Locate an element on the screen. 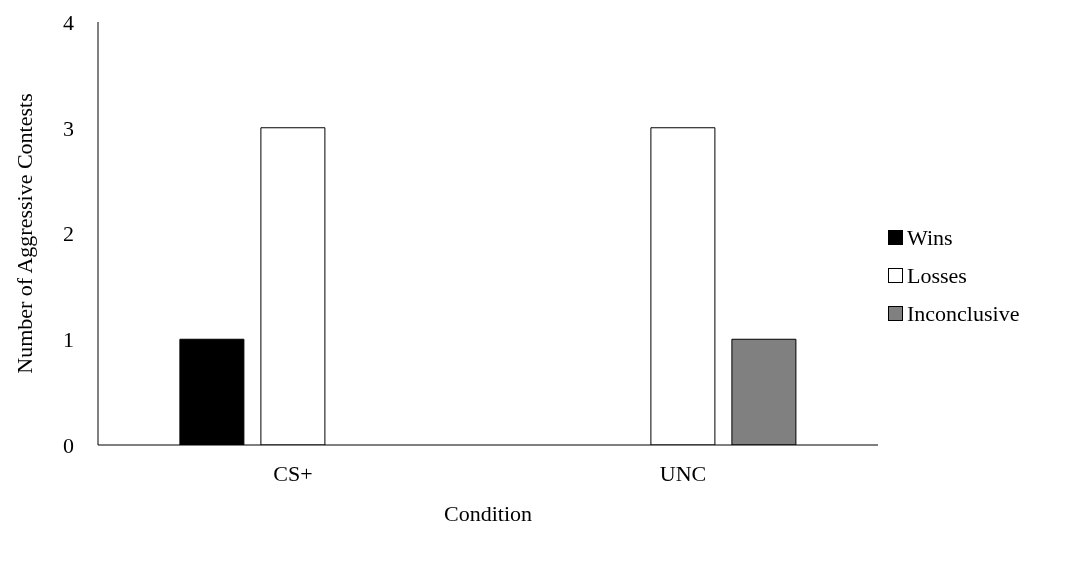 Image resolution: width=1065 pixels, height=563 pixels. y-tick-label: 3 is located at coordinates (68, 128).